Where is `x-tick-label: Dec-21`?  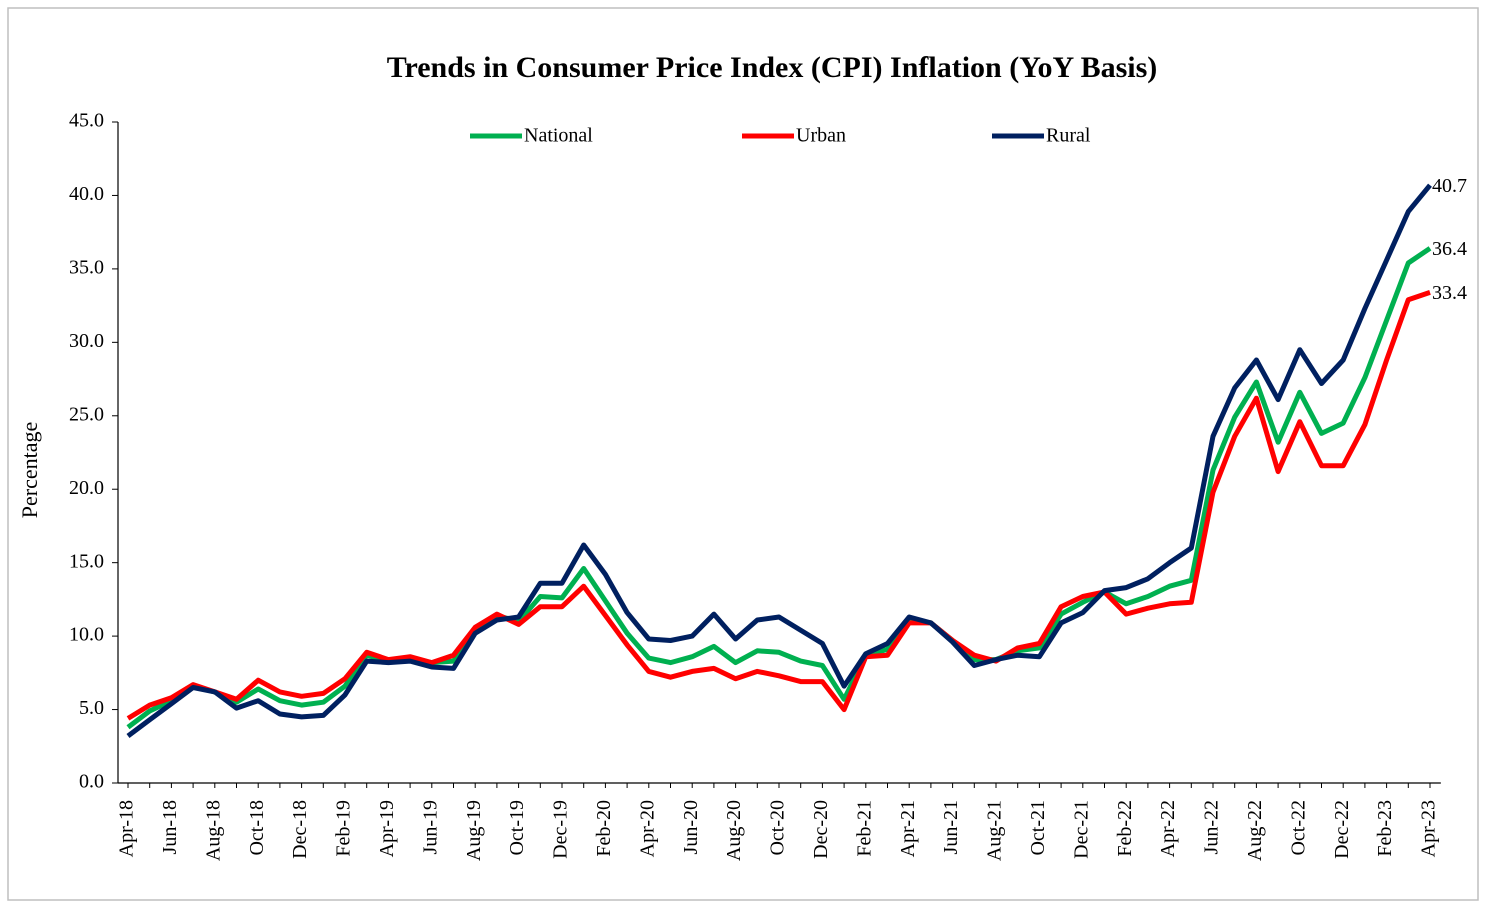 x-tick-label: Dec-21 is located at coordinates (1081, 829).